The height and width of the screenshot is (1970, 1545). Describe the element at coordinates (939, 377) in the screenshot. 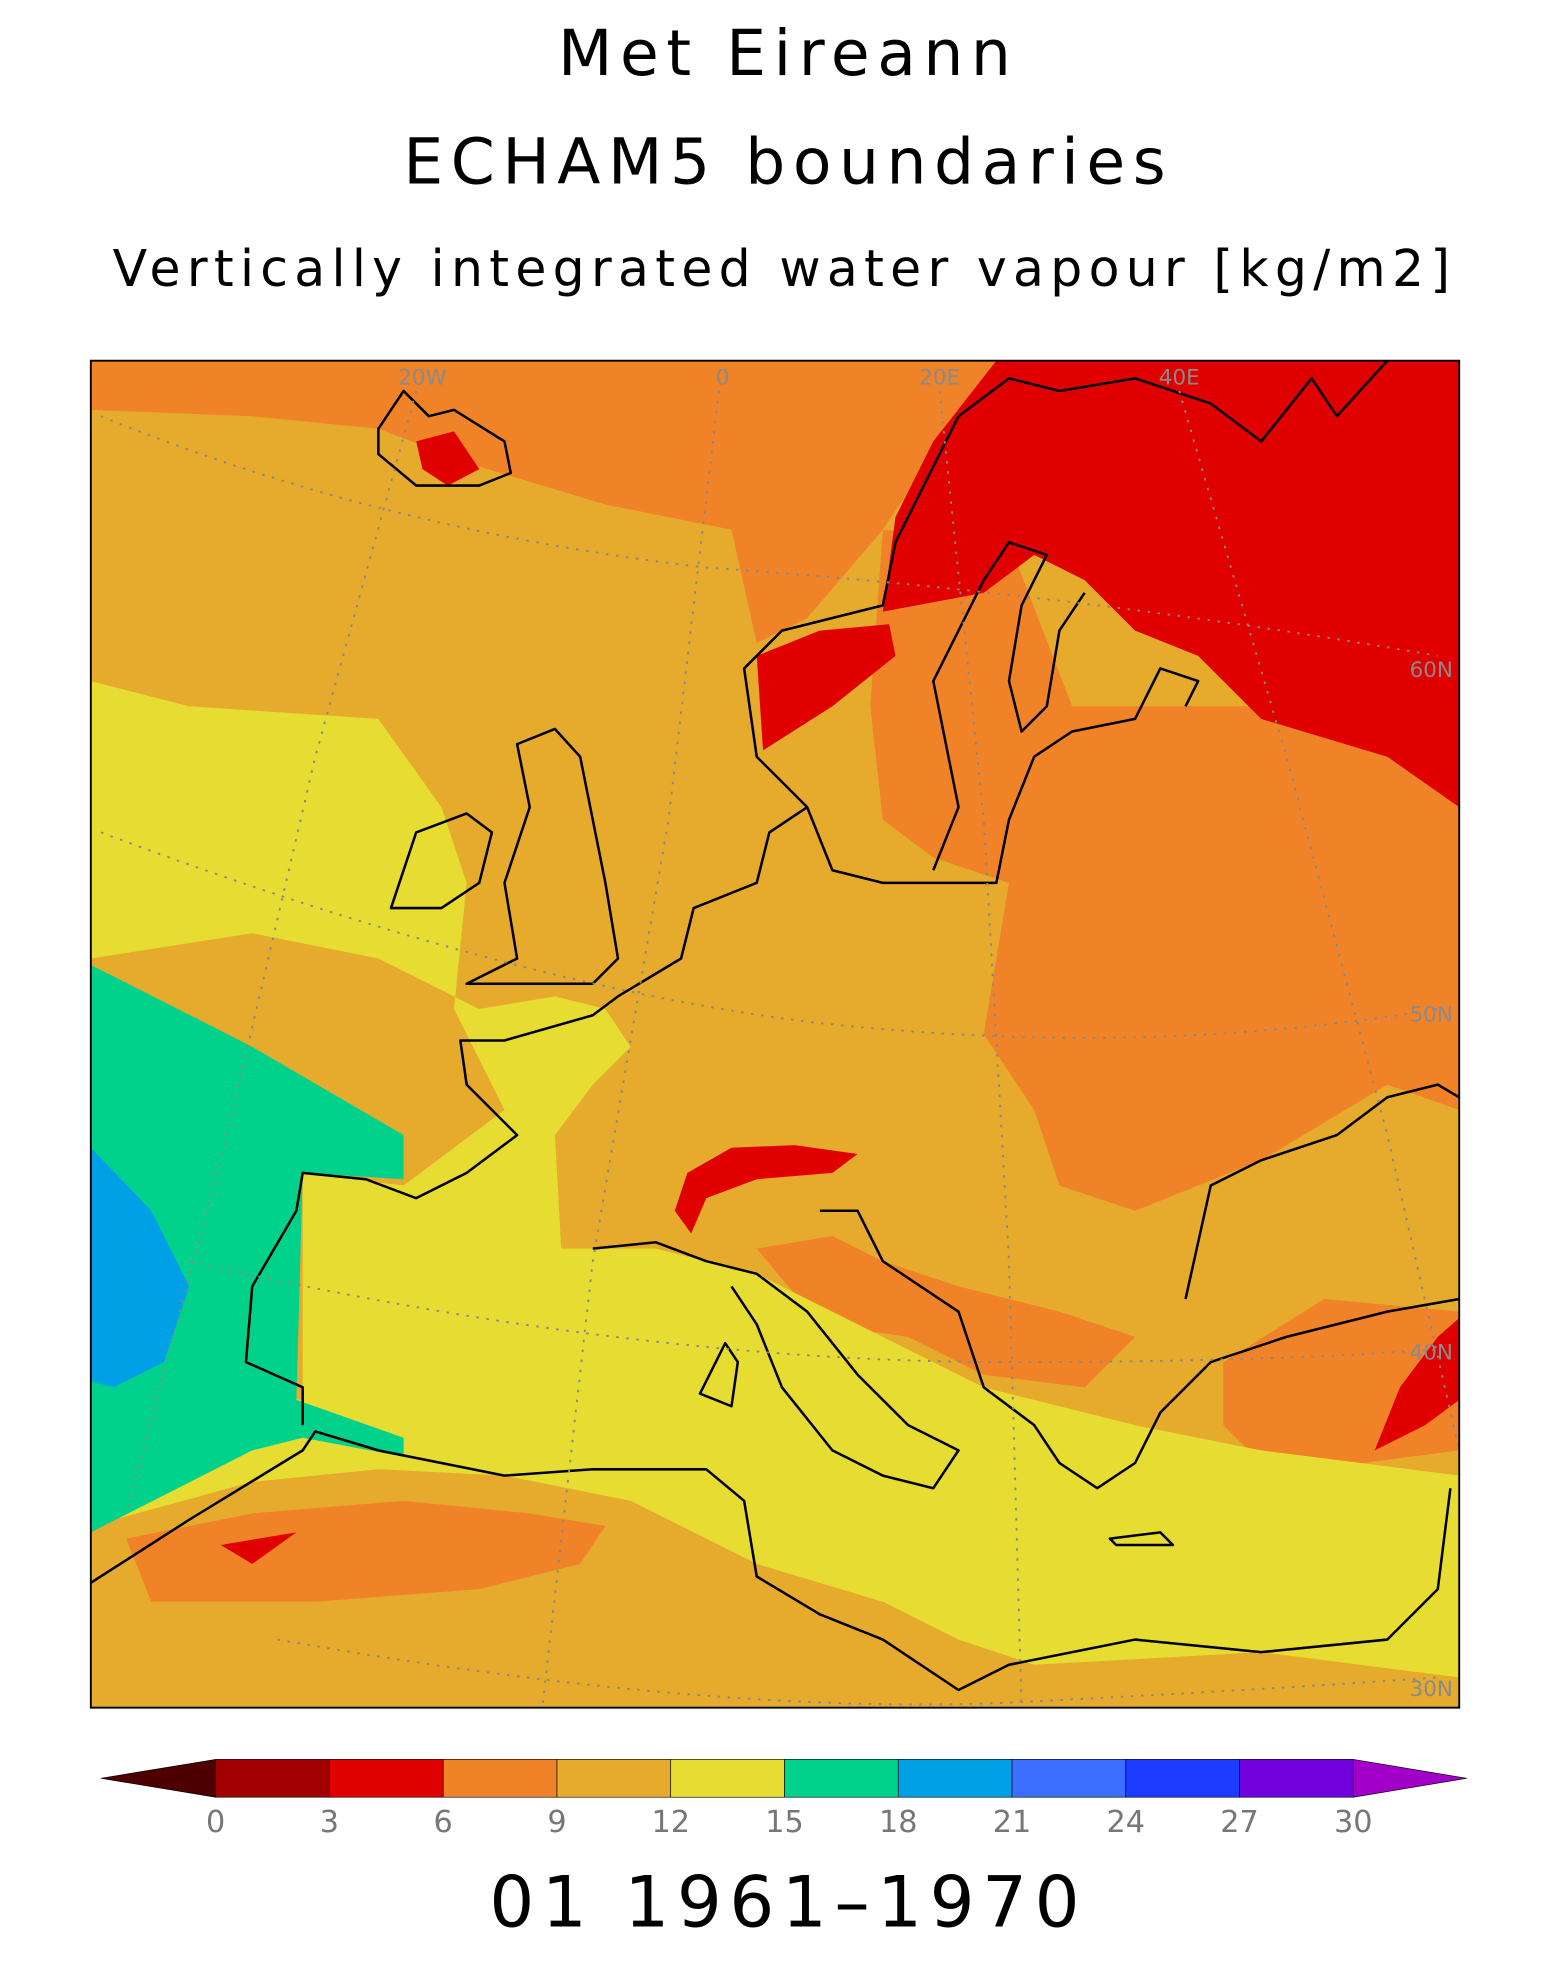

I see `lon-label: 20E` at that location.